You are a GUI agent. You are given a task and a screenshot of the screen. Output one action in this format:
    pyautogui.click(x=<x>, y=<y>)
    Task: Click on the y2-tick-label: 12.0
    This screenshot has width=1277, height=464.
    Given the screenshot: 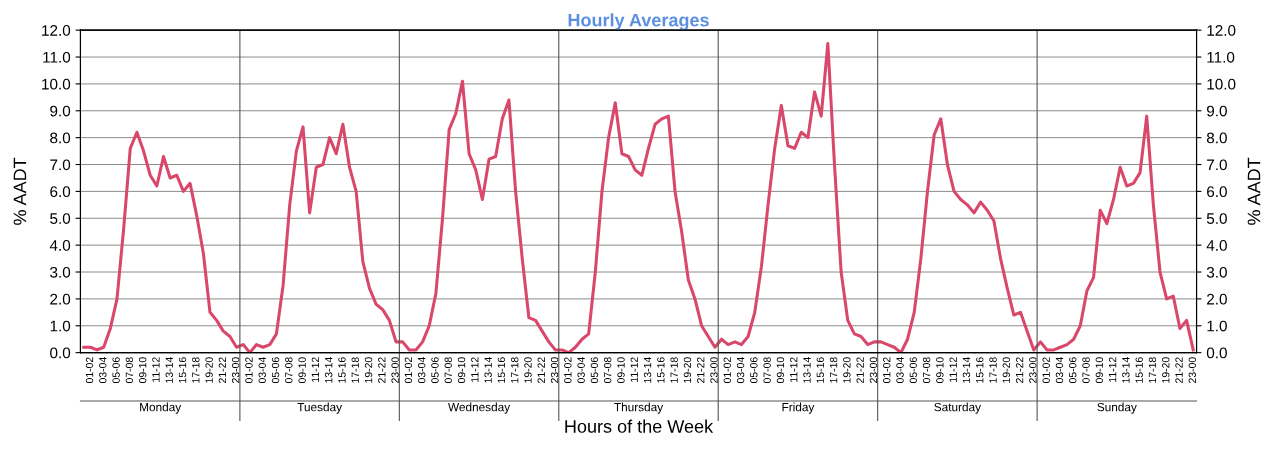 What is the action you would take?
    pyautogui.click(x=1221, y=30)
    